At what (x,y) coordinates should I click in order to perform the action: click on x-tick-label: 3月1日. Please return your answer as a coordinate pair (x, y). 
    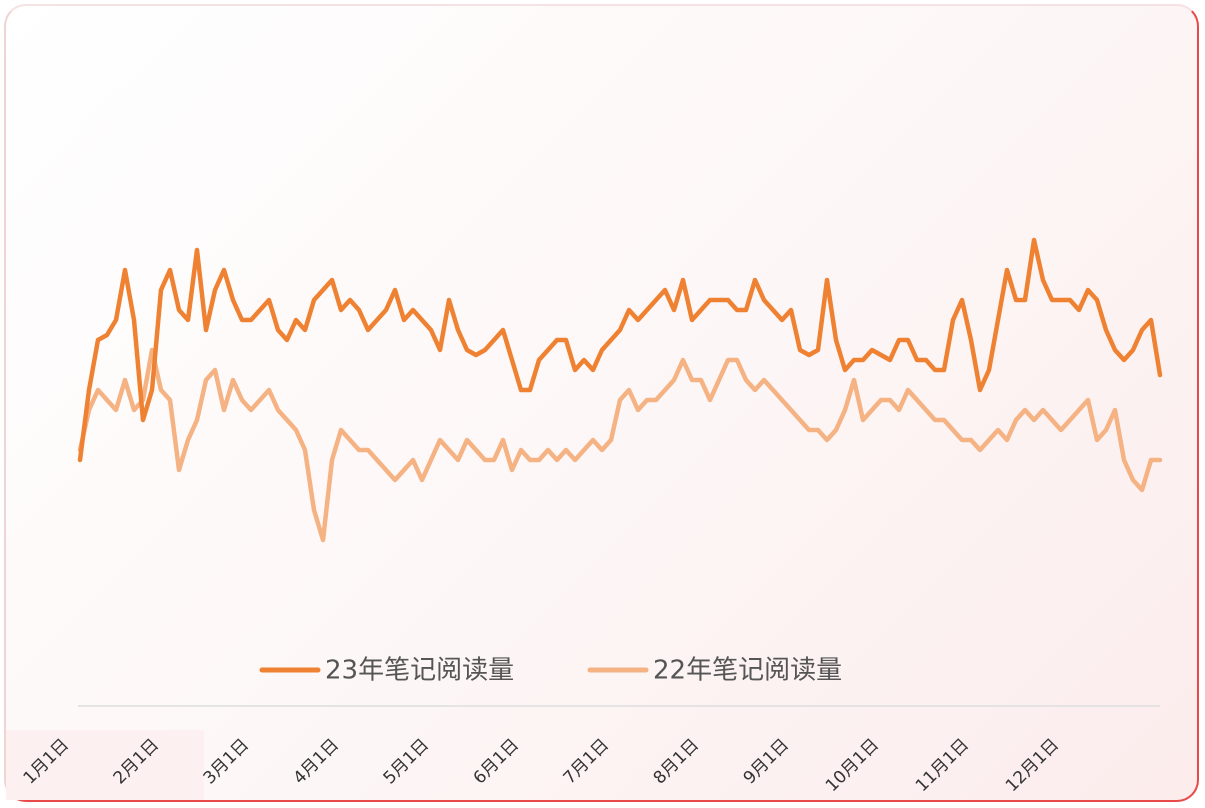
    Looking at the image, I should click on (226, 761).